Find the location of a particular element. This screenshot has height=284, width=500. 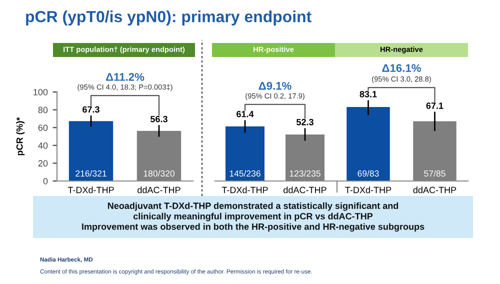

y-axis-title: pCR (%)* is located at coordinates (20, 136).